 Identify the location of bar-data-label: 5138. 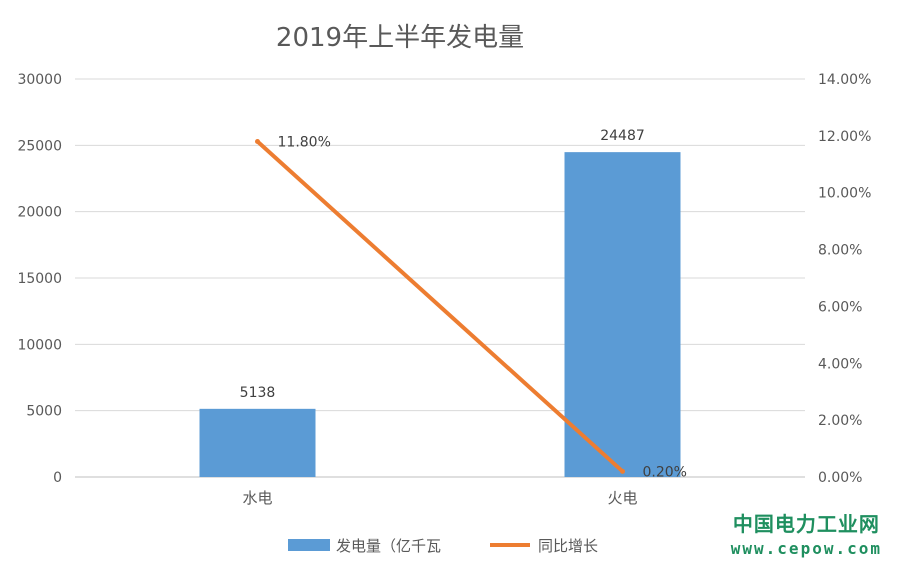
(258, 393).